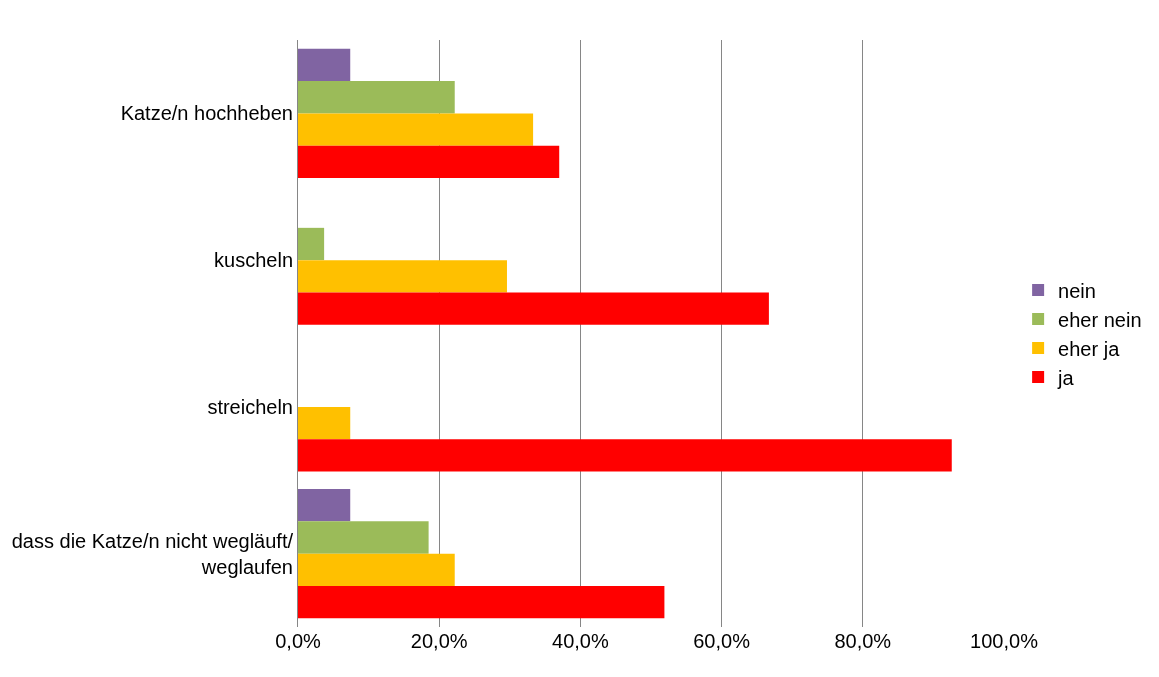 This screenshot has width=1159, height=677. Describe the element at coordinates (250, 406) in the screenshot. I see `y-tick-label: streicheln` at that location.